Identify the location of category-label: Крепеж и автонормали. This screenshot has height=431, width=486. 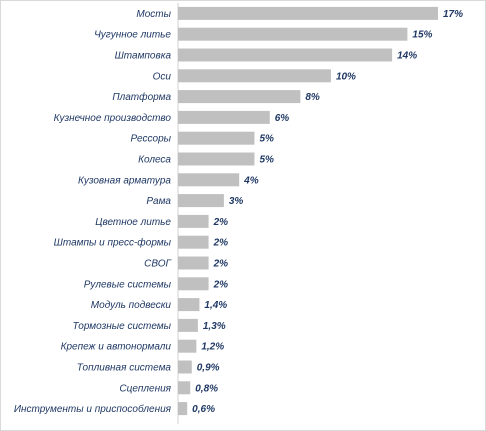
(116, 347).